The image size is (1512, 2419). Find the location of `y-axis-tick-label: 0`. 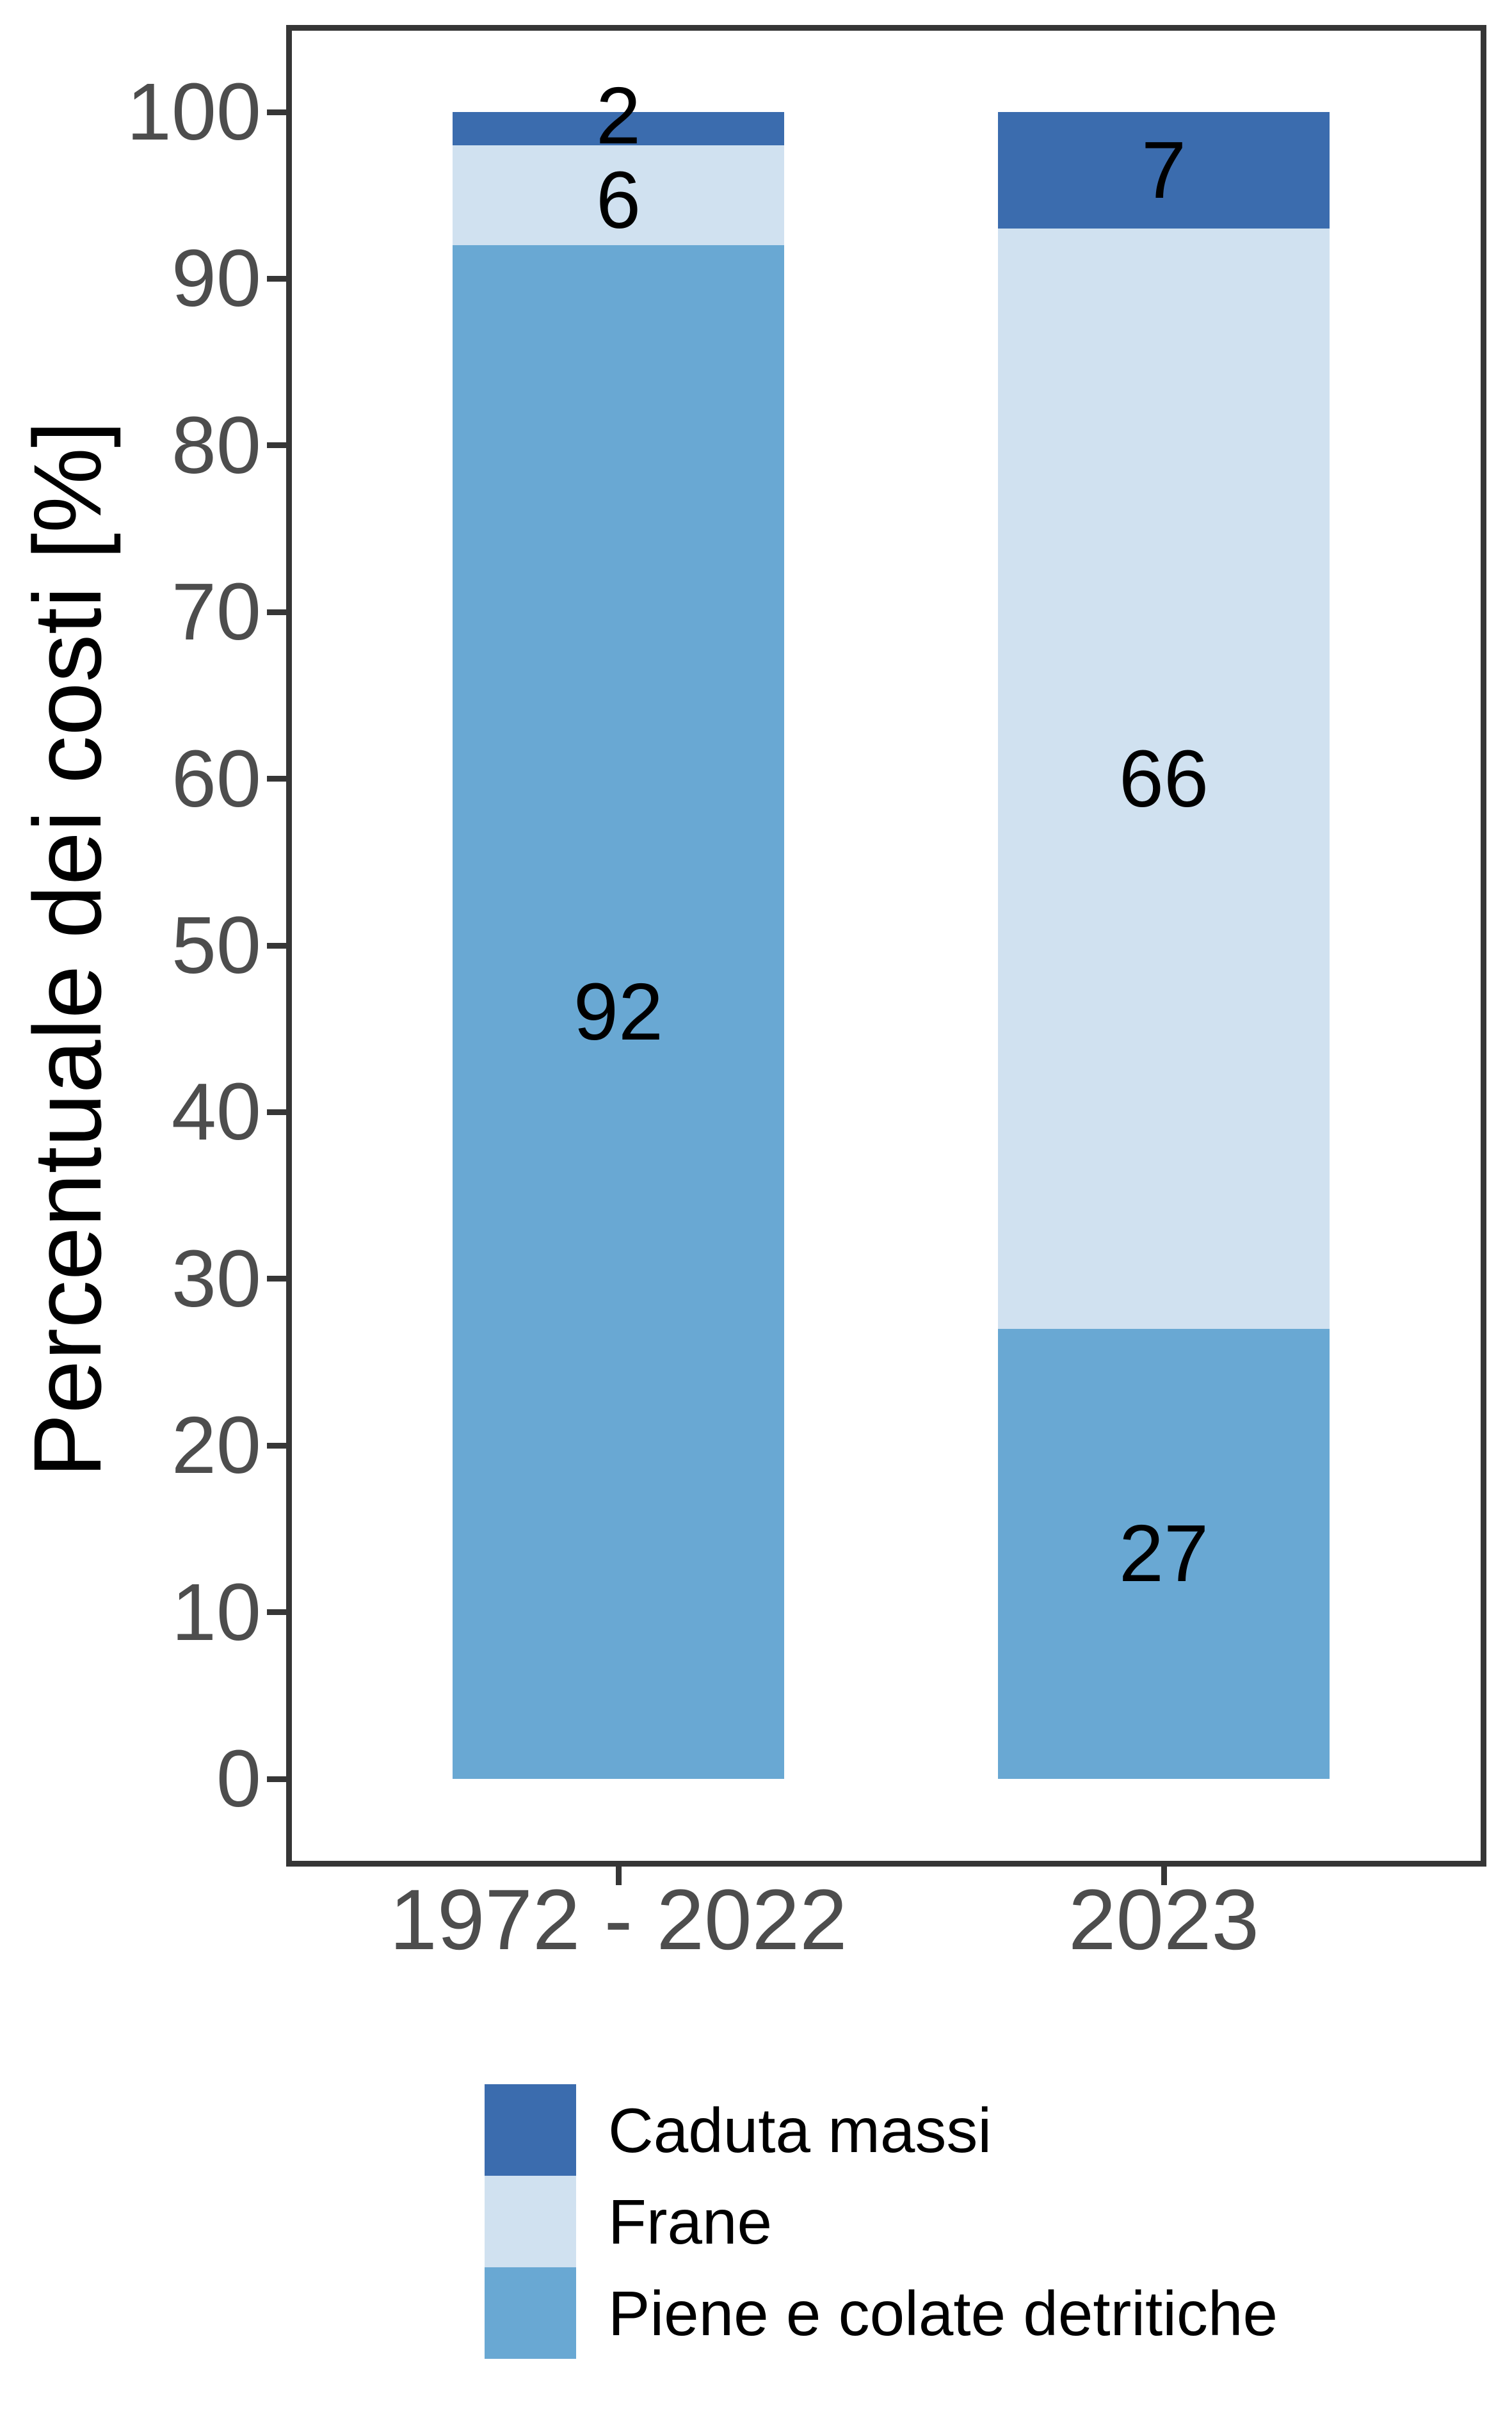

y-axis-tick-label: 0 is located at coordinates (238, 1778).